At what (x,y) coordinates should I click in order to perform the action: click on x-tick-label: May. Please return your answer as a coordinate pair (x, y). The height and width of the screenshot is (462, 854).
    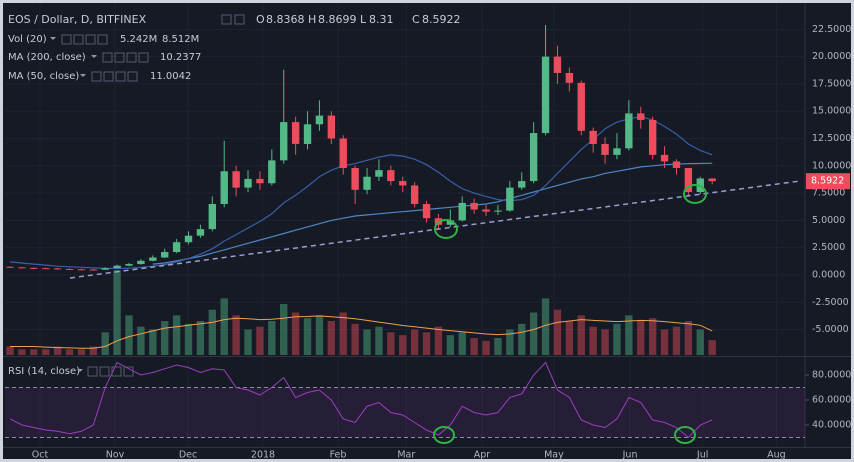
    Looking at the image, I should click on (554, 455).